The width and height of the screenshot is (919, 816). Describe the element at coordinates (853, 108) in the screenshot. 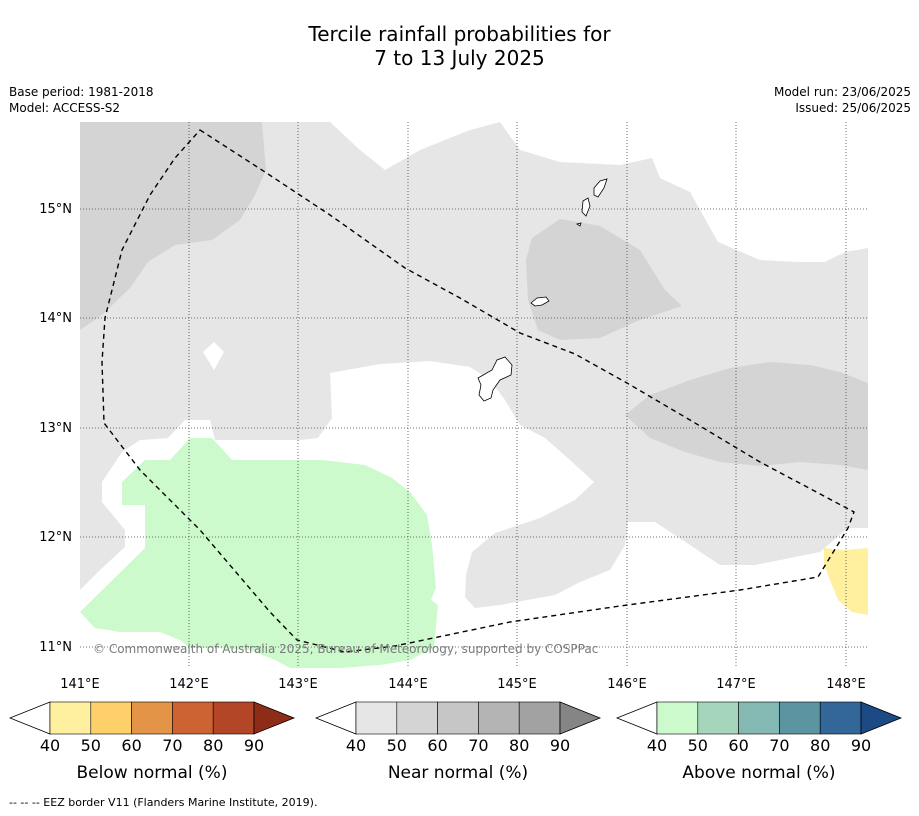

I see `issued-date: Issued: 25/06/2025` at that location.